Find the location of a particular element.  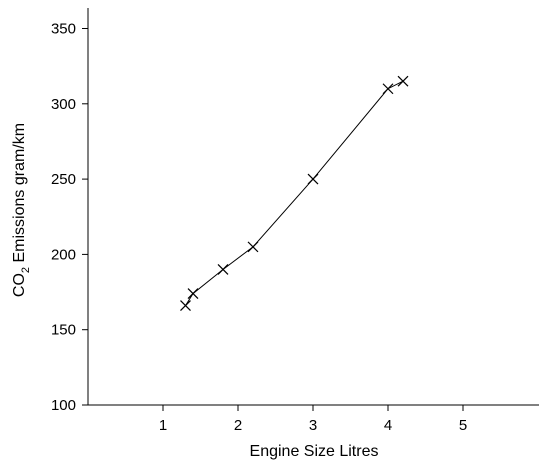

y-axis-title: CO2 Emissions gram/km is located at coordinates (21, 210).